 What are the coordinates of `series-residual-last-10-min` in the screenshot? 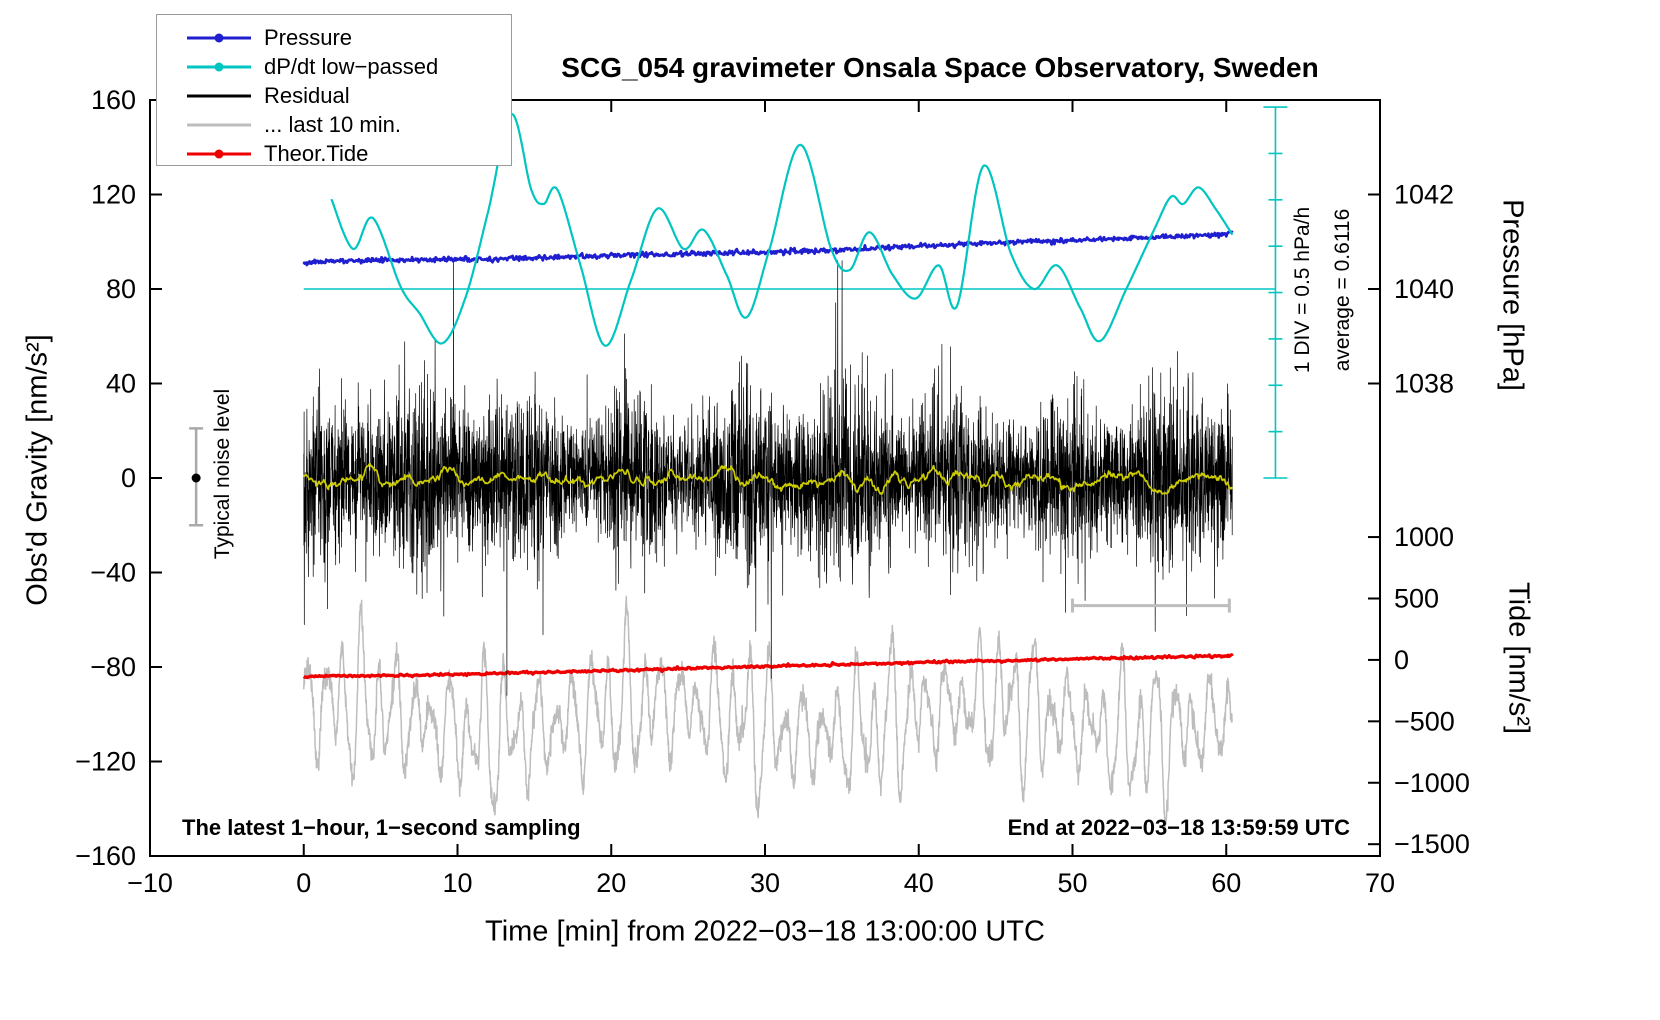 It's located at (768, 711).